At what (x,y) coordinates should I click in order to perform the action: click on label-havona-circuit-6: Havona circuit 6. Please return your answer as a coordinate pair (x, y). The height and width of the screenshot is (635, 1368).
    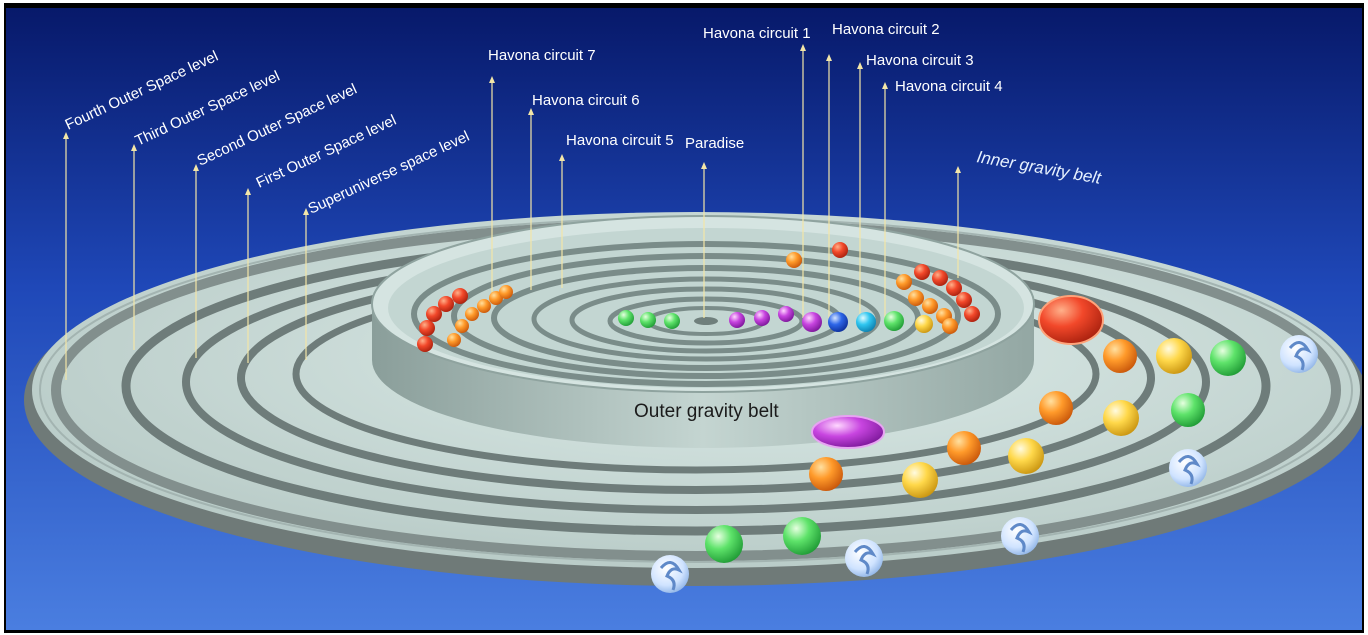
    Looking at the image, I should click on (586, 100).